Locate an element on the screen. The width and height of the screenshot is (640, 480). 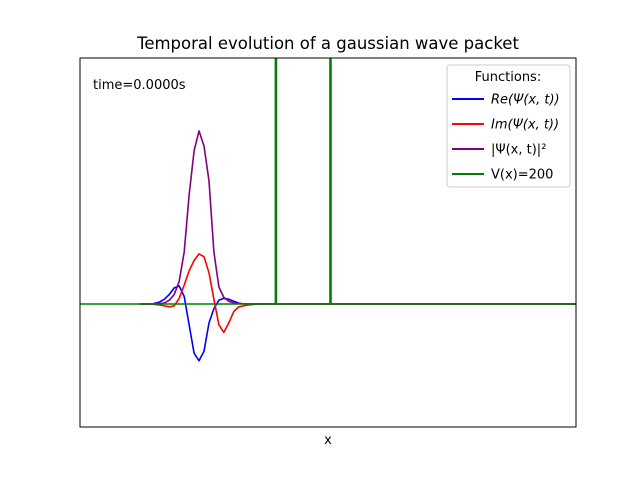
time-annotation: time=0.0000s is located at coordinates (139, 85).